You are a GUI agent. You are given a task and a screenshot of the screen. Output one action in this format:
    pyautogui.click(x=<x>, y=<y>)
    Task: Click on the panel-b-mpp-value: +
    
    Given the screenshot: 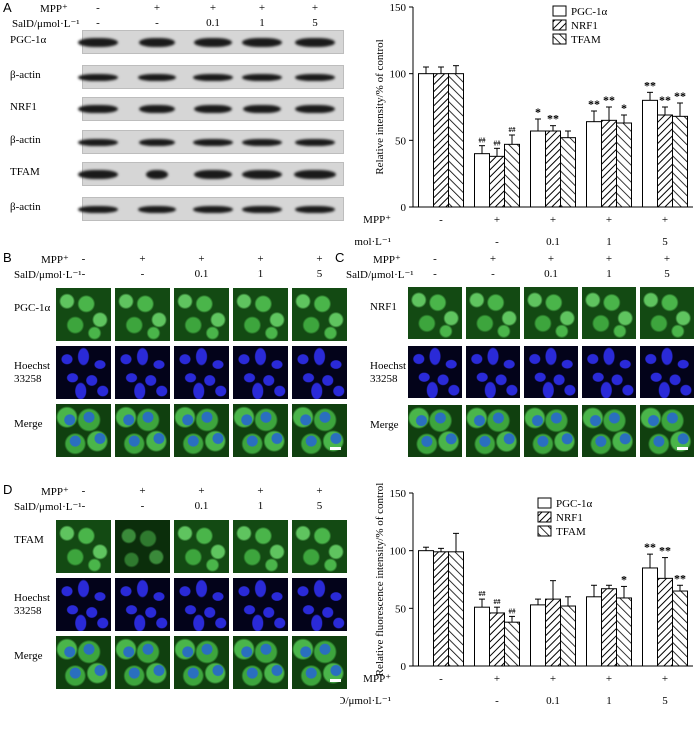 What is the action you would take?
    pyautogui.click(x=260, y=259)
    